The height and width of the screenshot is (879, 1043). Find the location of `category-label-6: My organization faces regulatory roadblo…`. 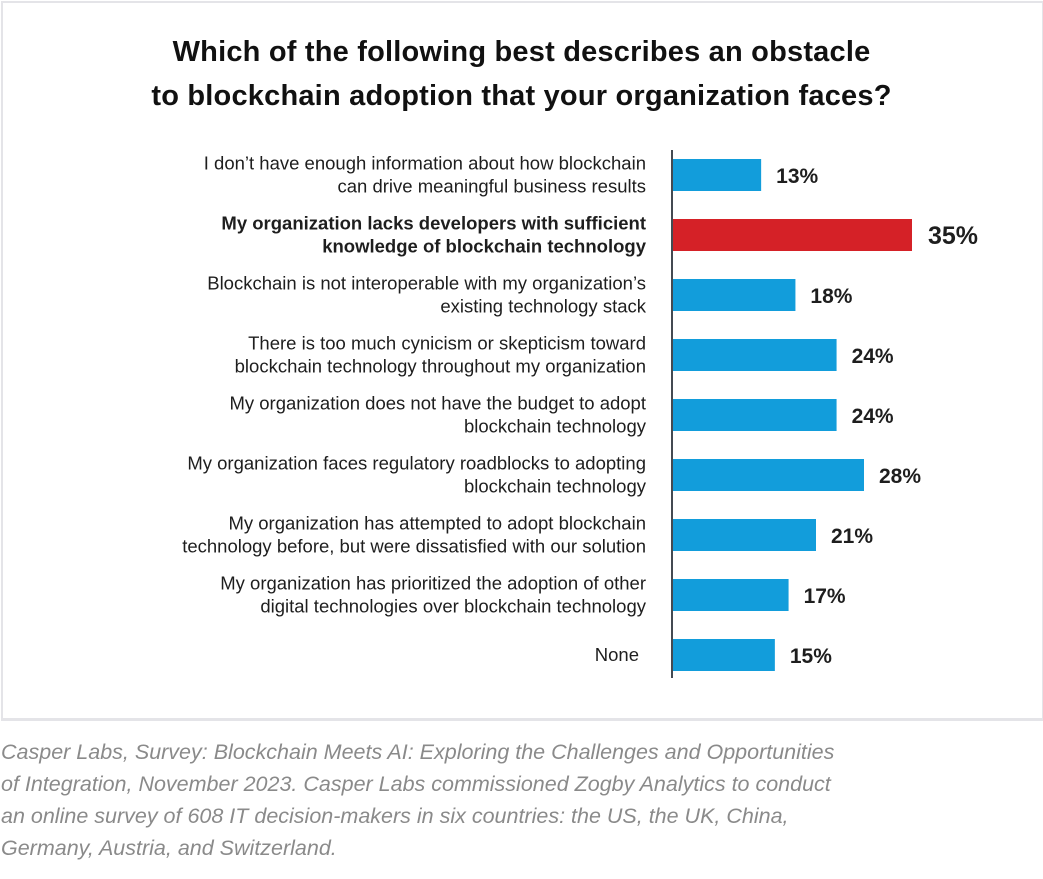

category-label-6: My organization faces regulatory roadblo… is located at coordinates (416, 475).